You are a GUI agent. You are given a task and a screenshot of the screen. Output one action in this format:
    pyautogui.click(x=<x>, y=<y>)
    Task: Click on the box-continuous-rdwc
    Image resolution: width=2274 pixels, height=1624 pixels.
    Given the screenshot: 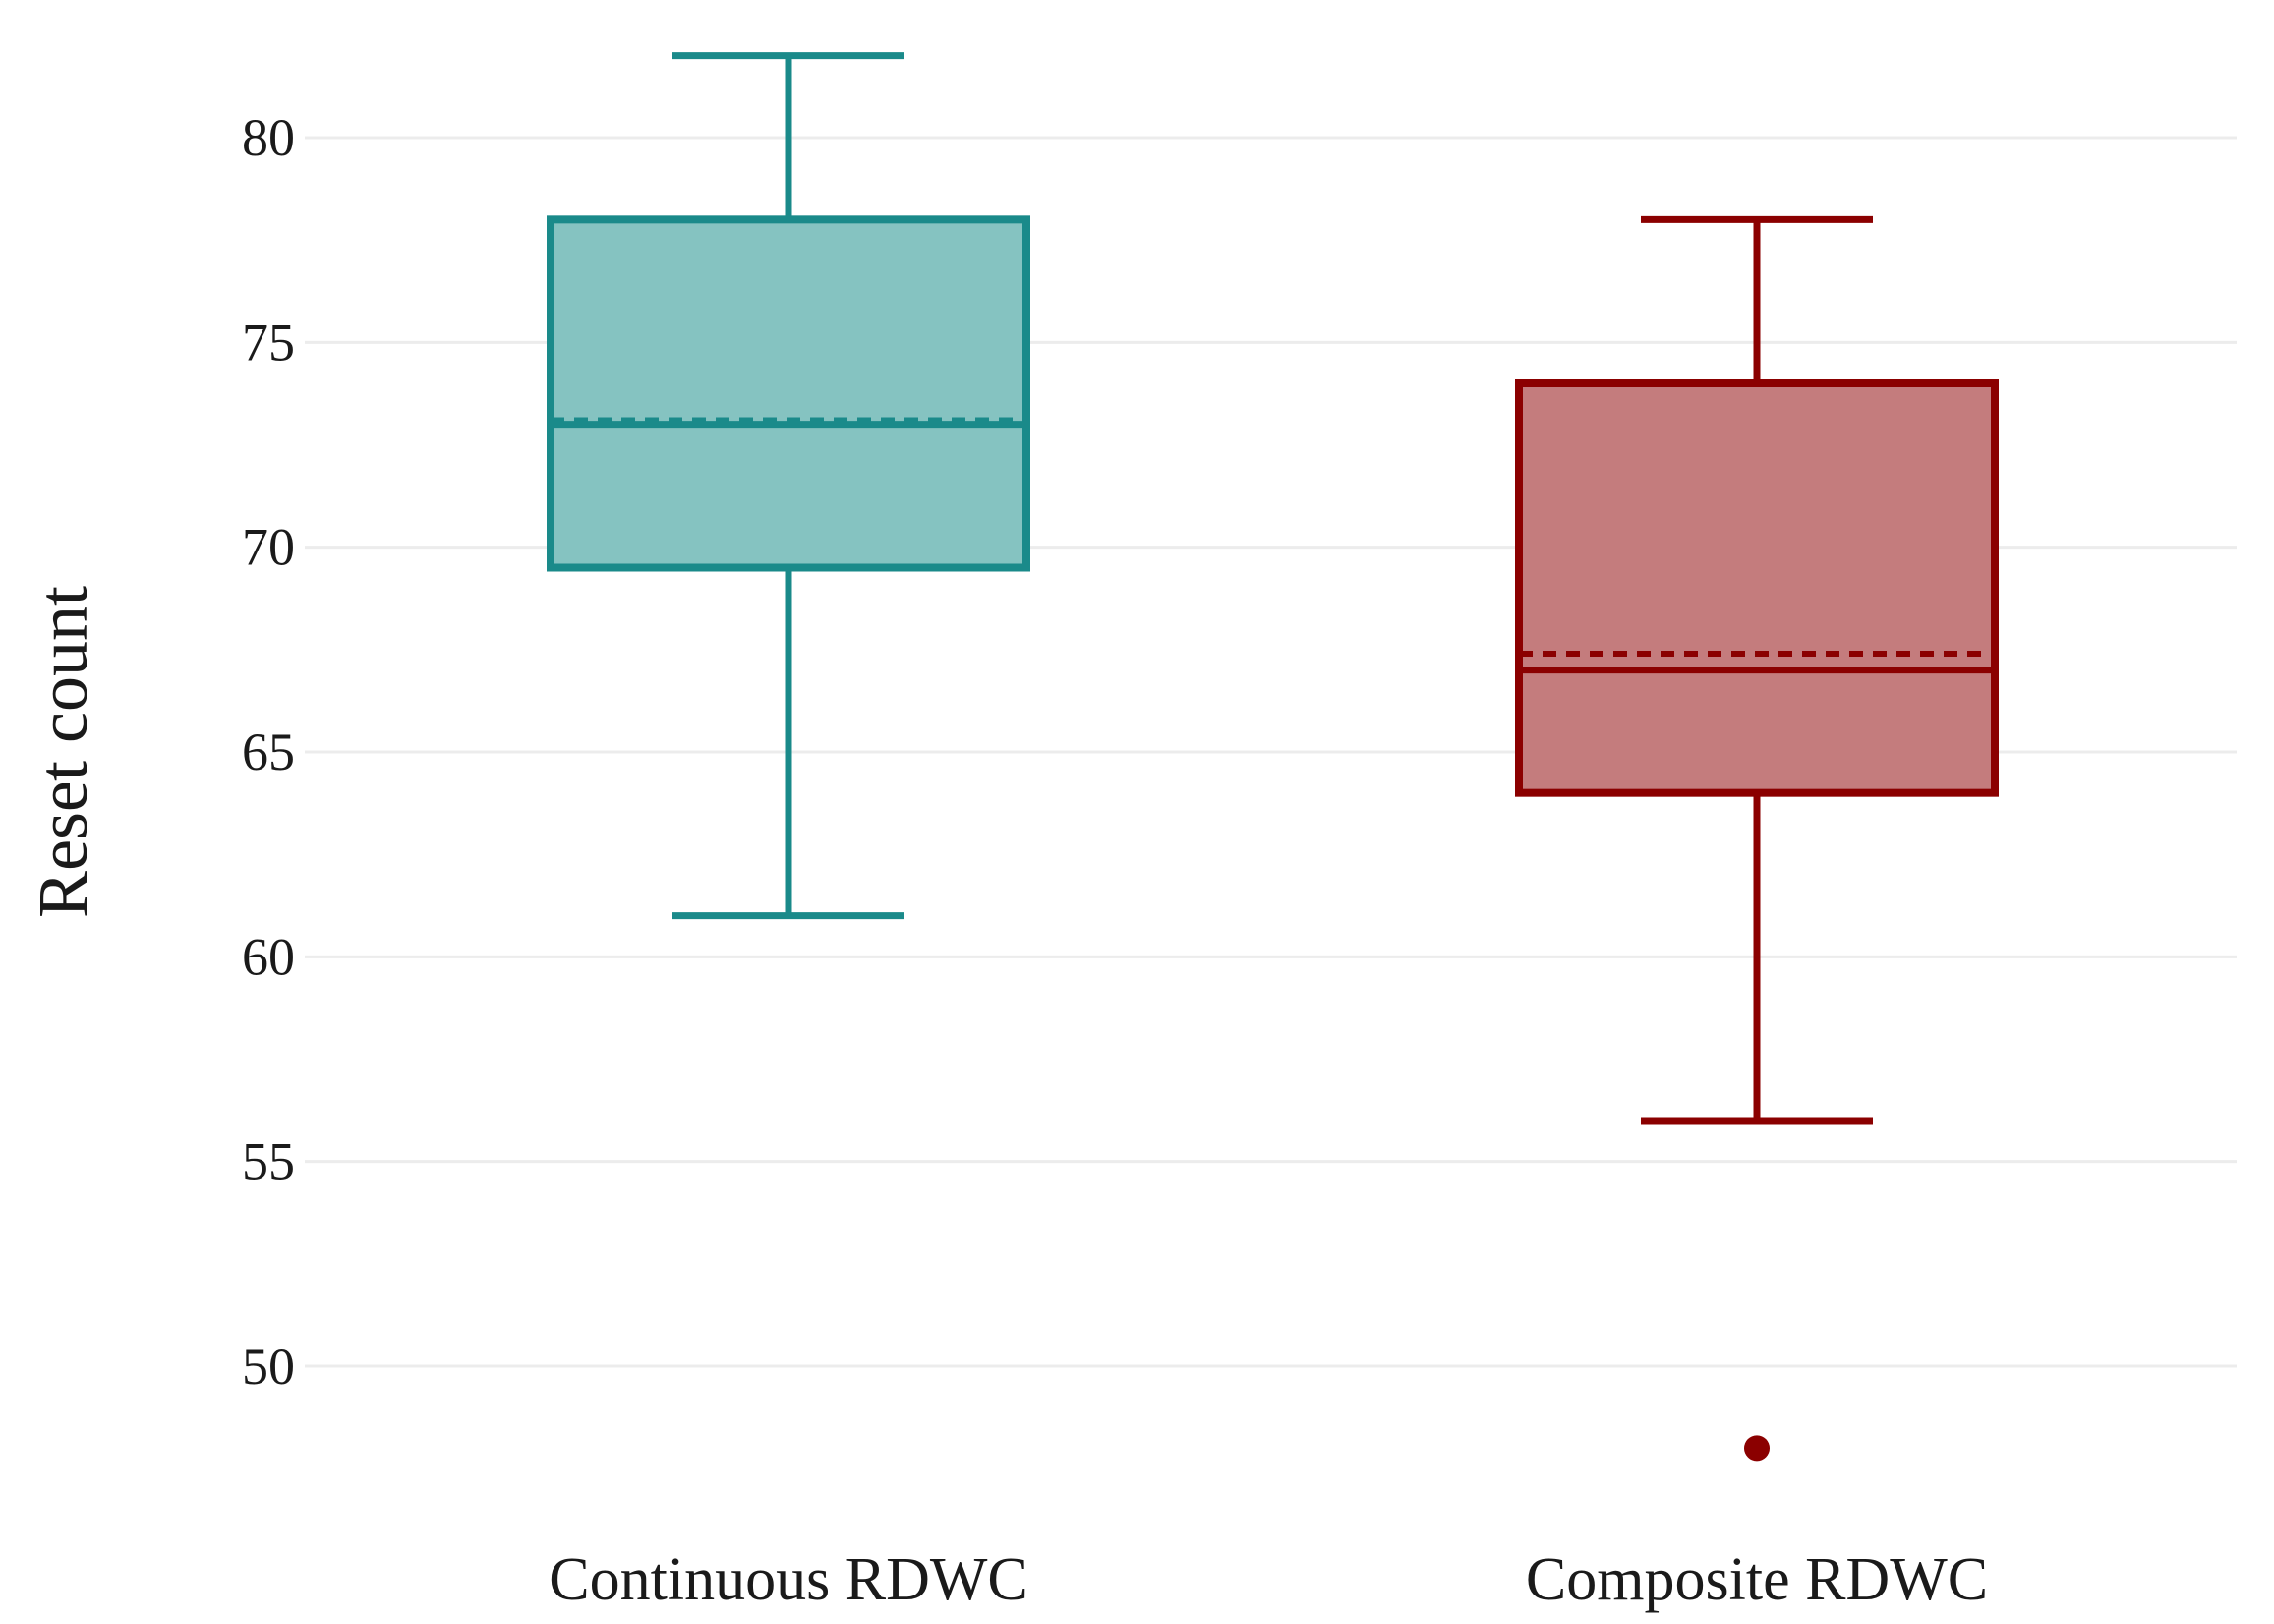 What is the action you would take?
    pyautogui.click(x=788, y=486)
    